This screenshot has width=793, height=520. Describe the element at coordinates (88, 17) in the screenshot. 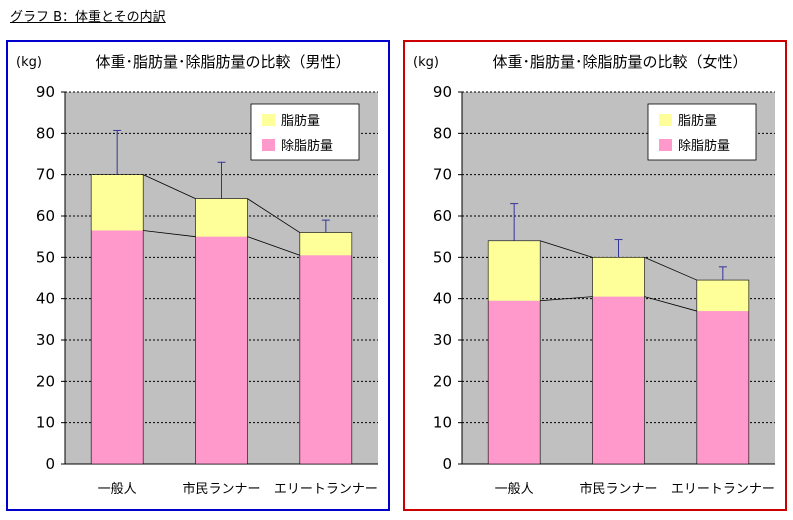

I see `figure-caption: グラフ B：体重とその内訳` at that location.